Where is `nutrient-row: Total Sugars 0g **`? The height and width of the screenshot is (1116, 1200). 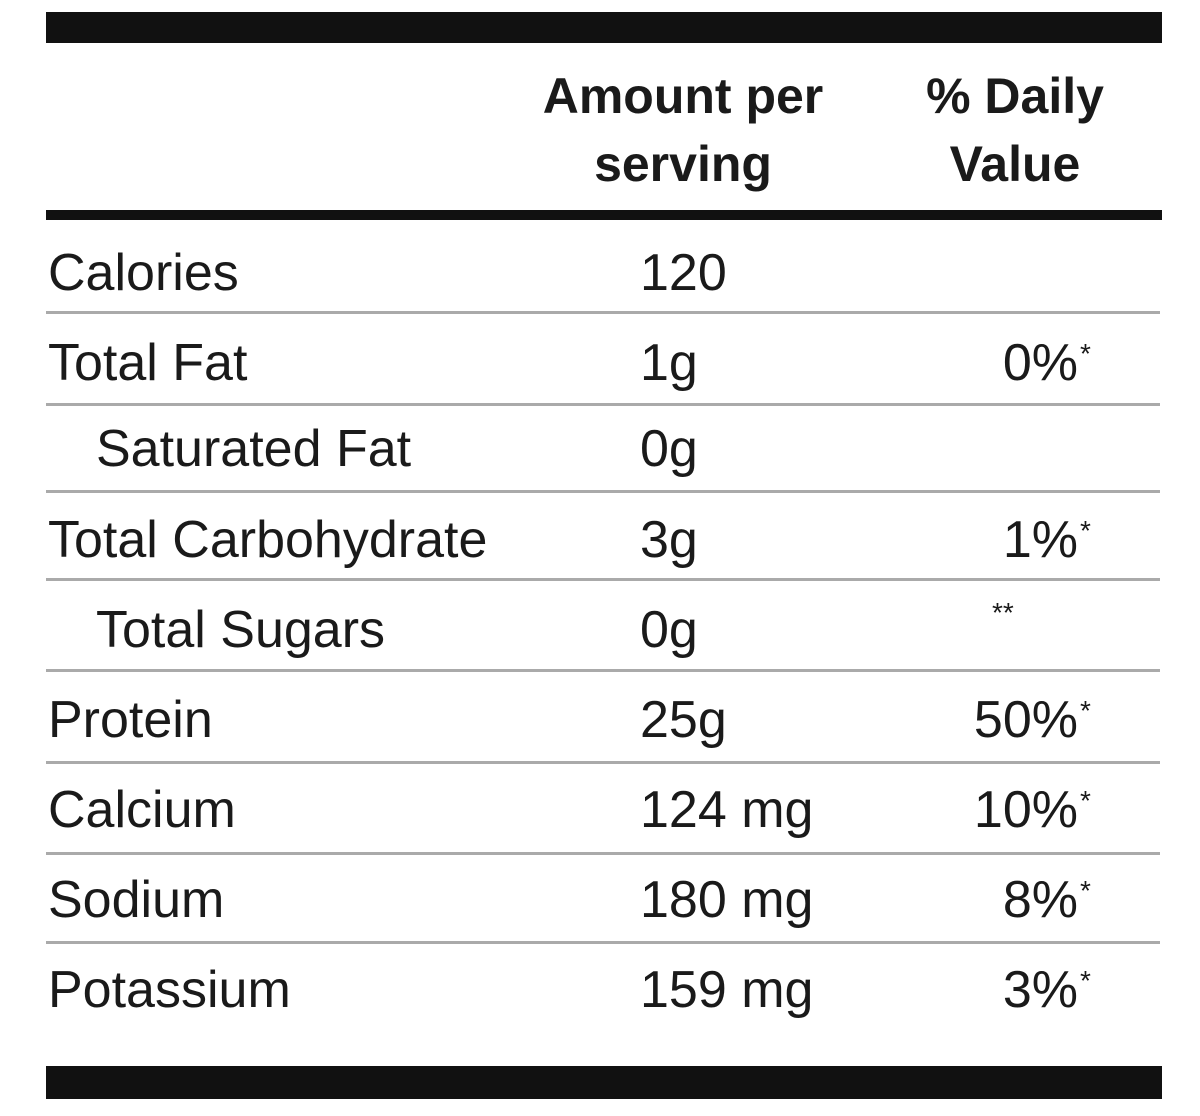
nutrient-row: Total Sugars 0g ** is located at coordinates (600, 630).